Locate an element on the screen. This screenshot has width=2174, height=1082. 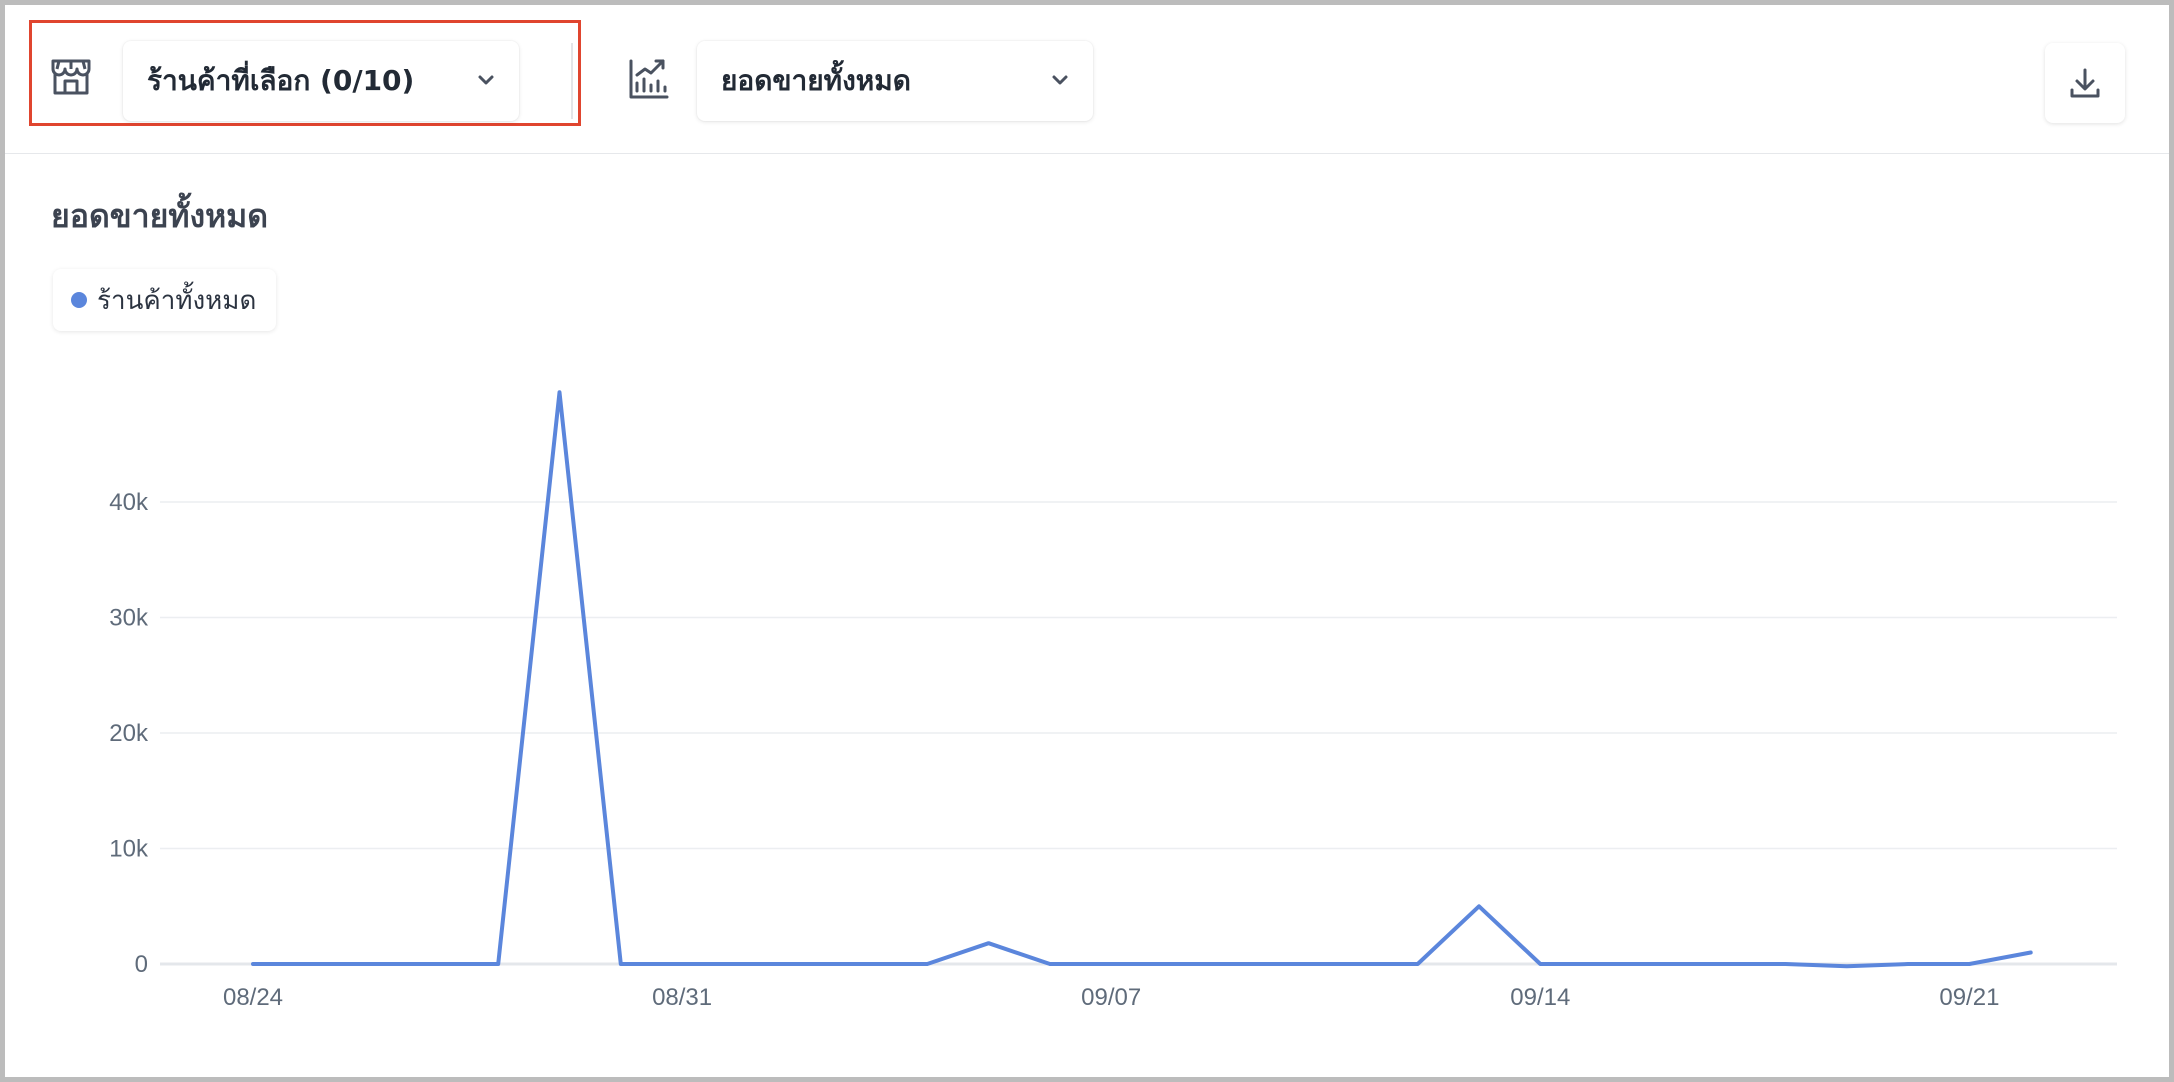
toolbar-divider is located at coordinates (572, 81).